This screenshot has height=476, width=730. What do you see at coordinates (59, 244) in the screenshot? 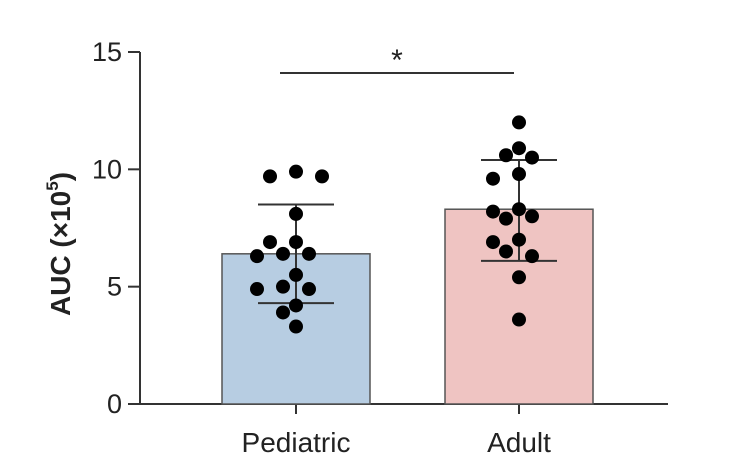
I see `y-axis-label: AUC (×105)` at bounding box center [59, 244].